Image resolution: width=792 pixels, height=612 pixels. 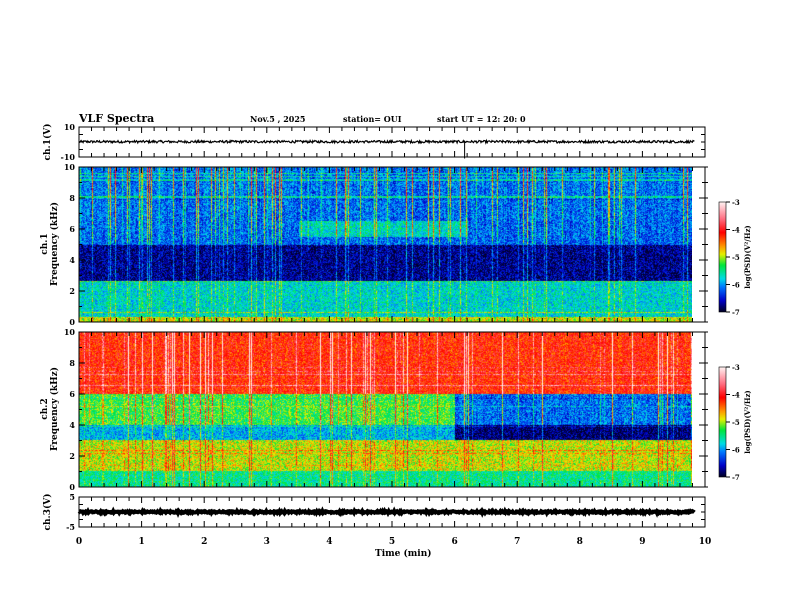 I want to click on y-tick-label: -5, so click(x=70, y=527).